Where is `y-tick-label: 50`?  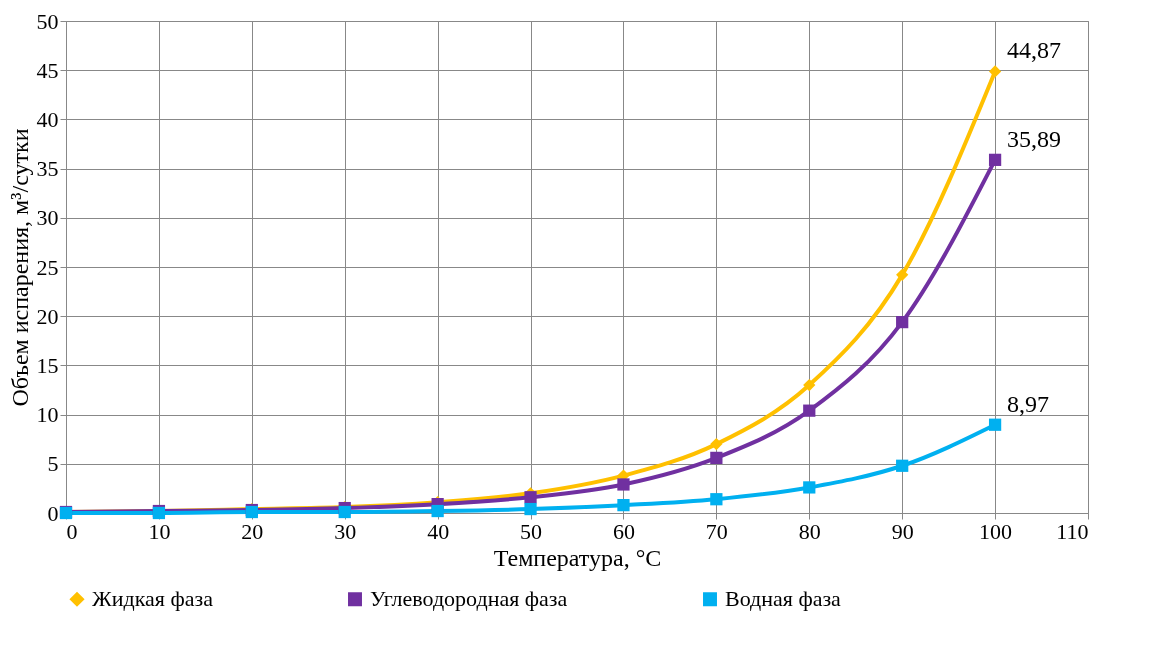 y-tick-label: 50 is located at coordinates (47, 21).